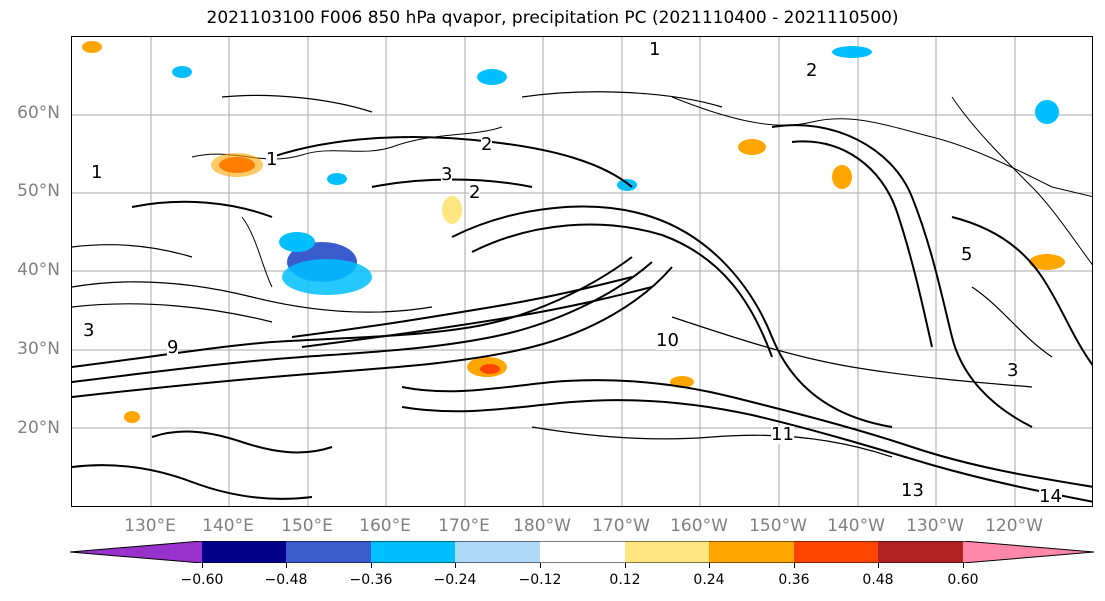 This screenshot has height=601, width=1105. I want to click on colorbar-tick-label: 0.60, so click(963, 580).